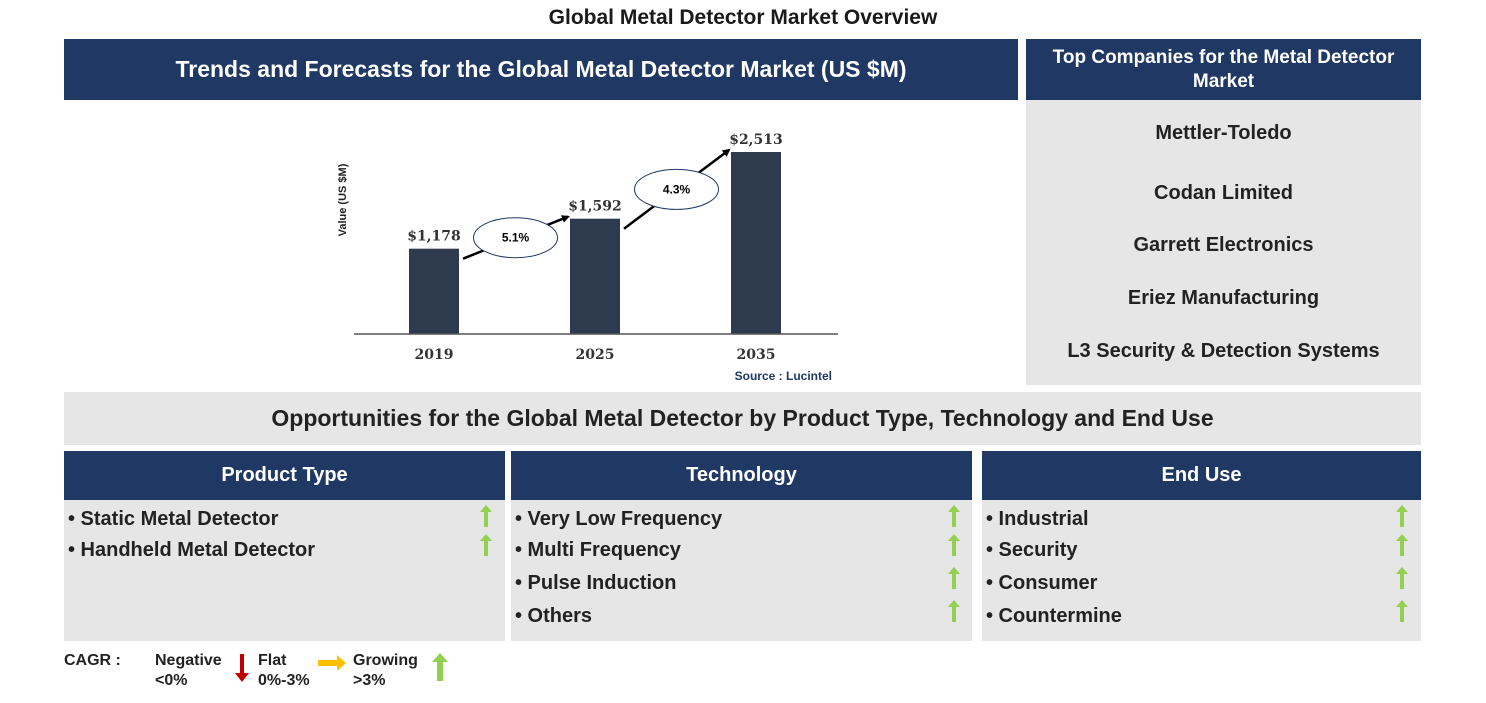  Describe the element at coordinates (598, 550) in the screenshot. I see `segment-item: • Multi Frequency` at that location.